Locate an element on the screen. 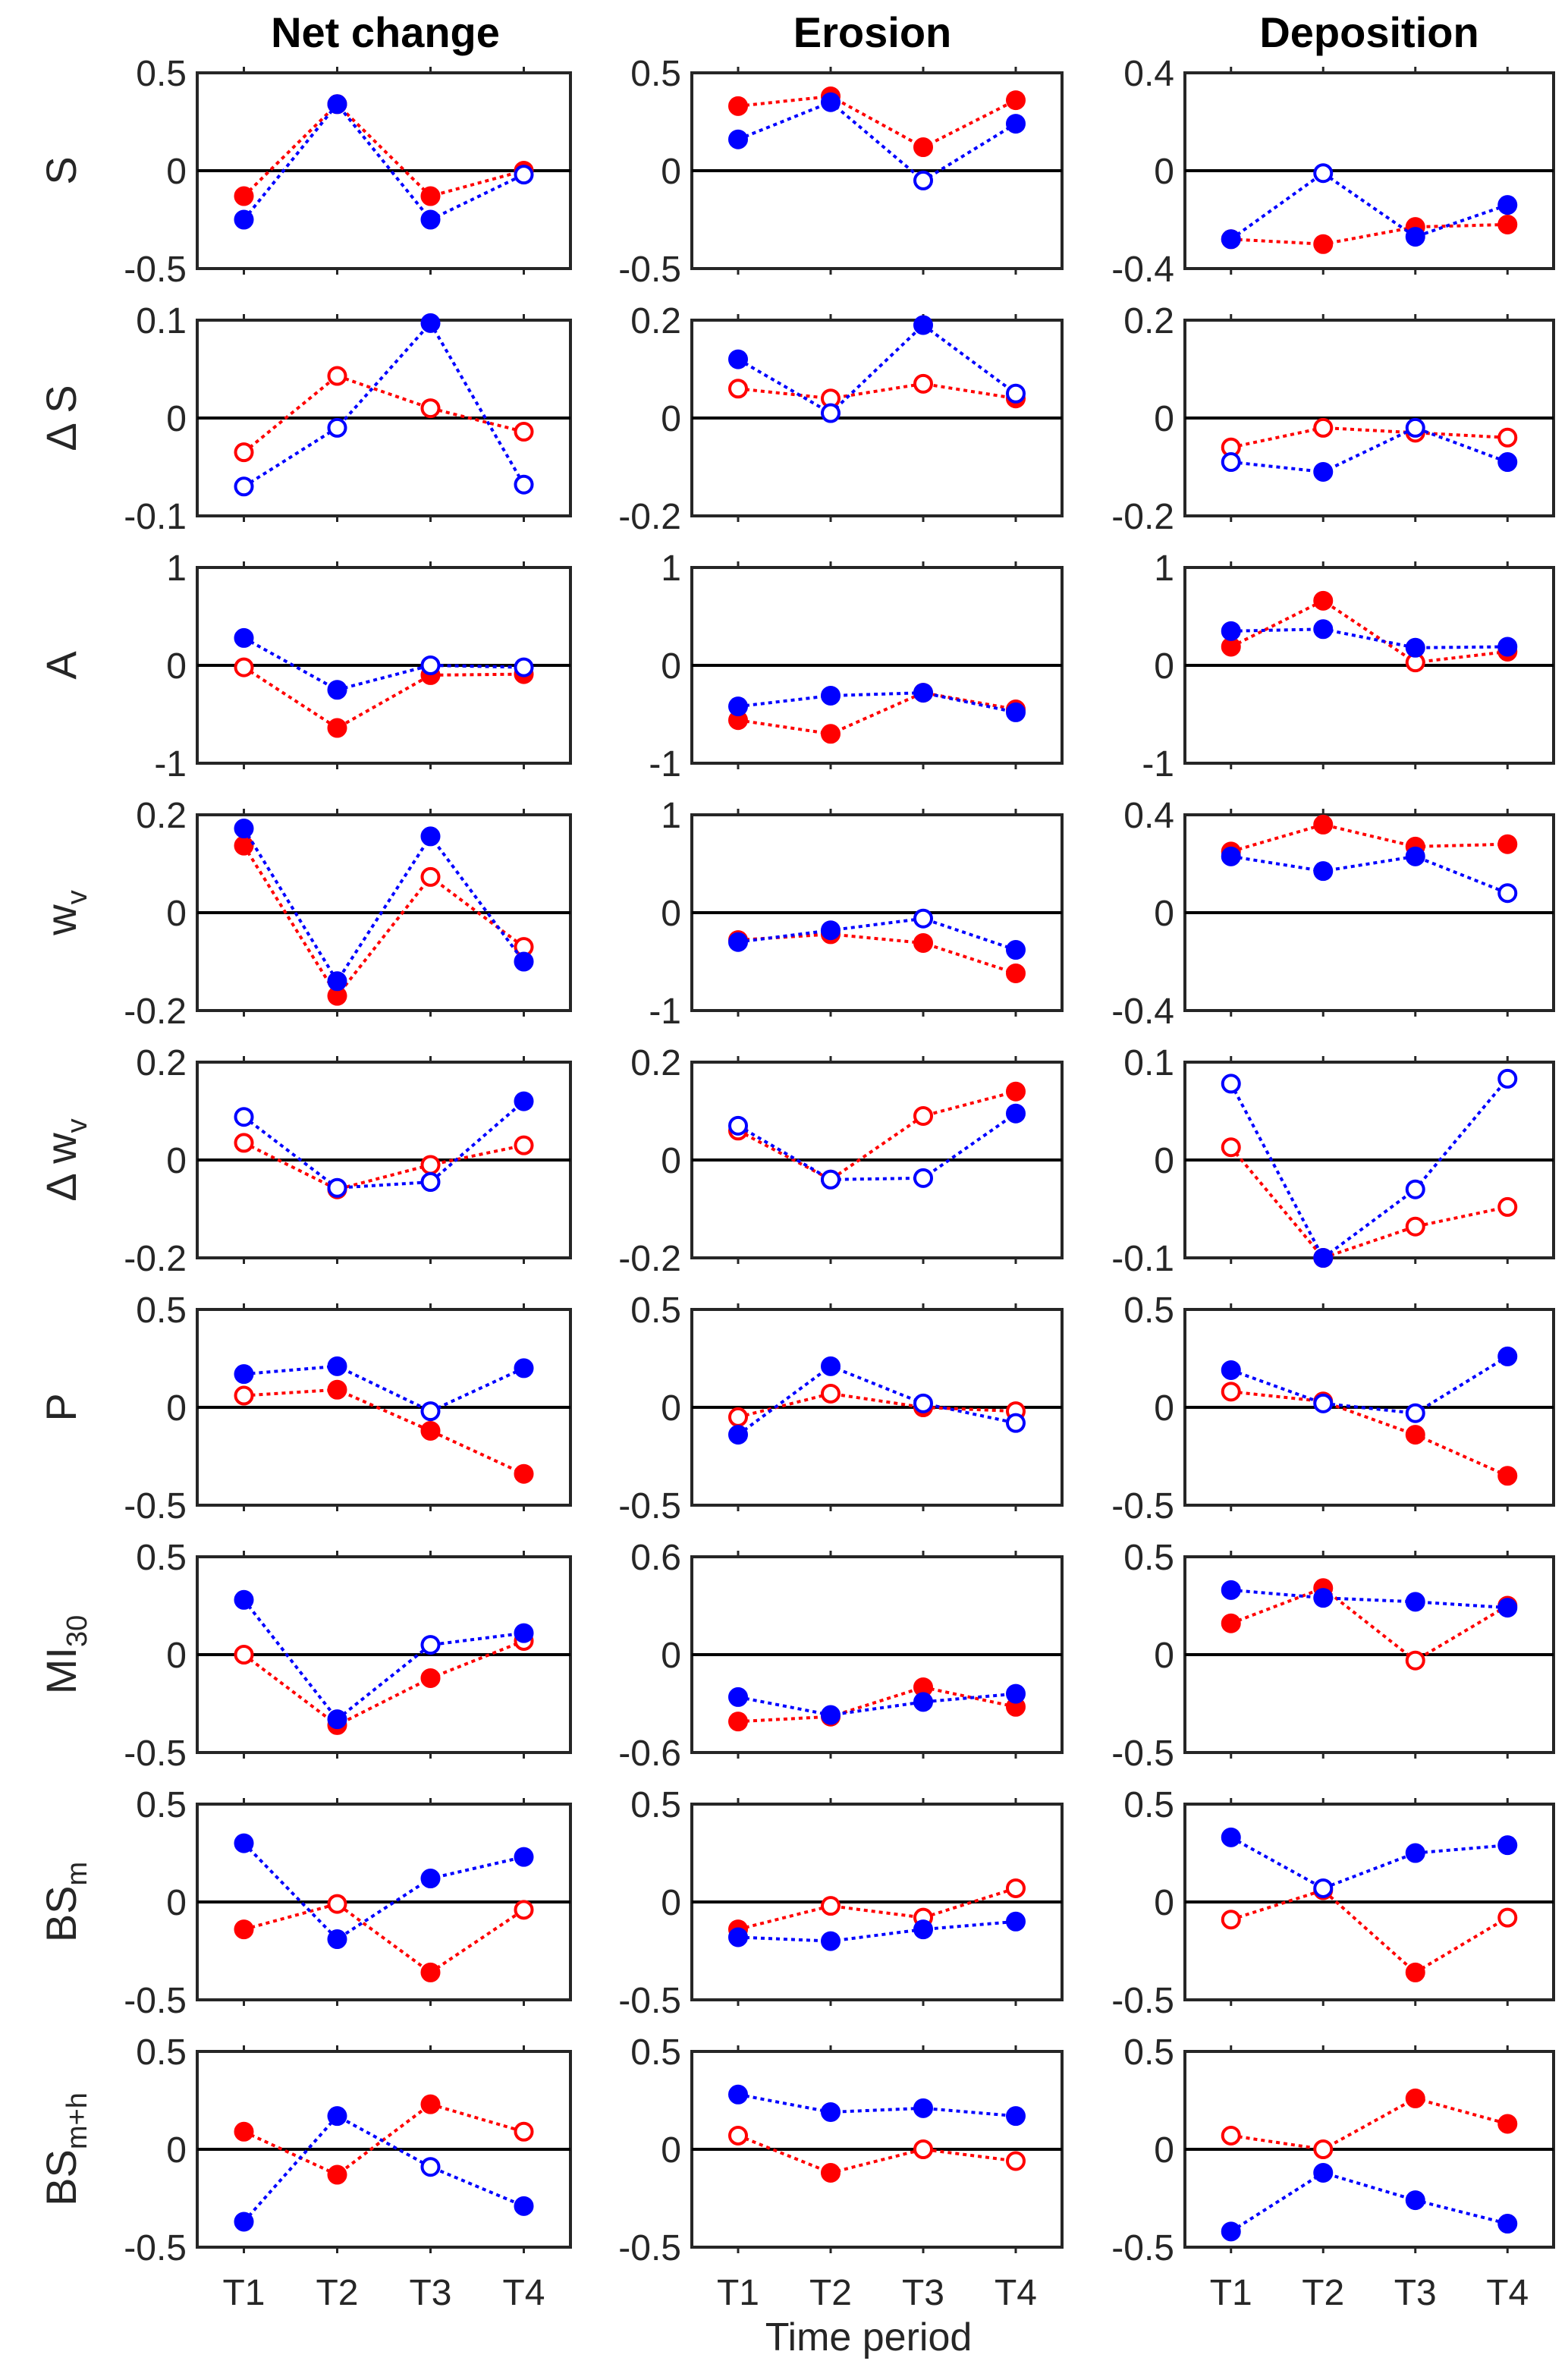  panel-8-0: 0.5 0 -0.5 is located at coordinates (348, 2150).